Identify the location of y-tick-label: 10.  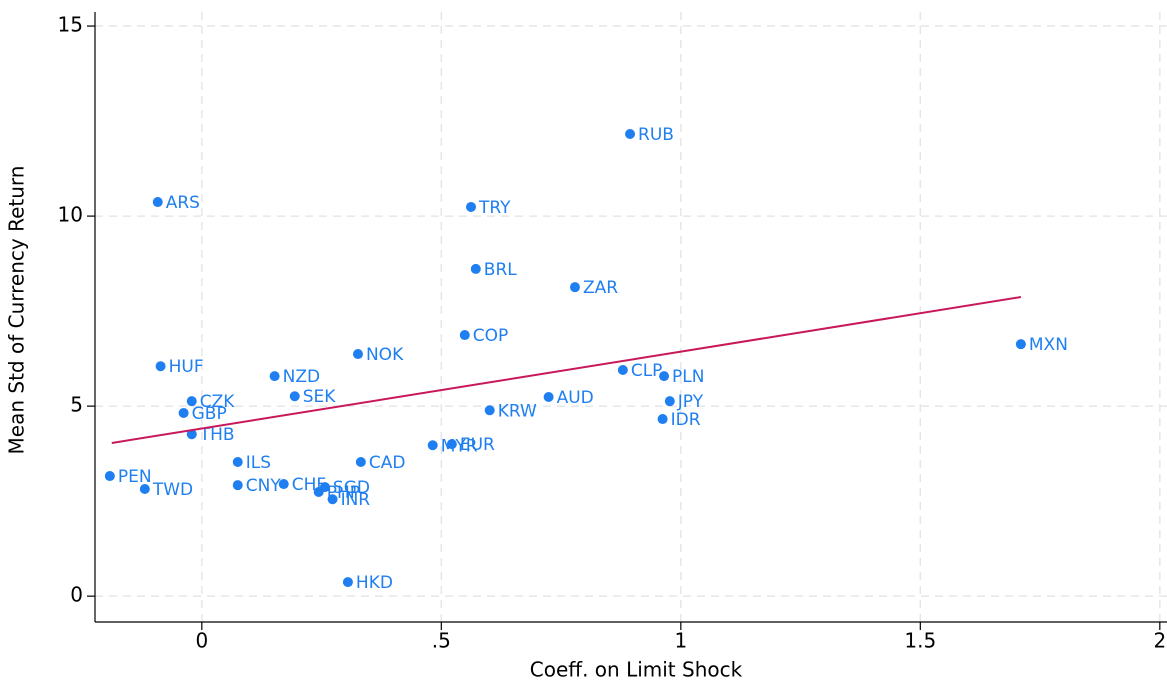
(70, 215).